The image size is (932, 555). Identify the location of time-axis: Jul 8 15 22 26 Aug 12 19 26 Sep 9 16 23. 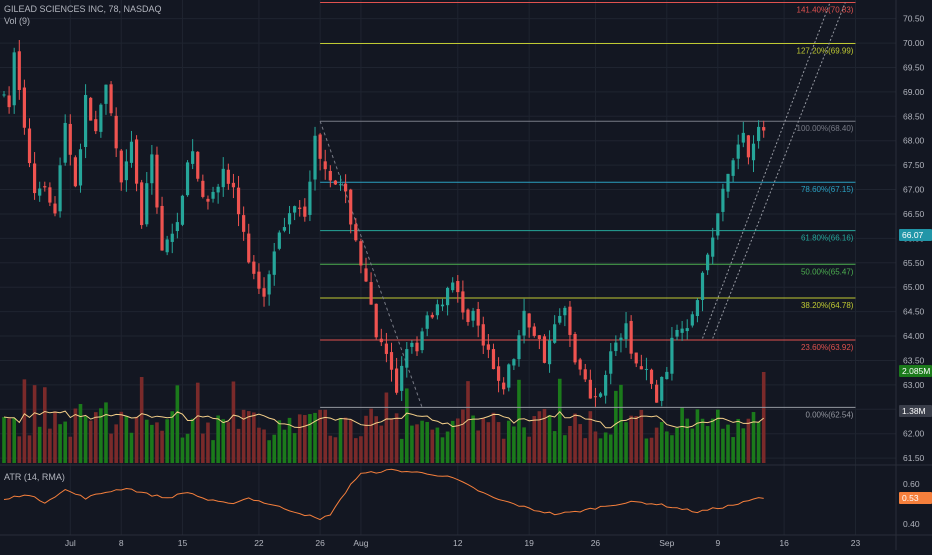
(463, 543).